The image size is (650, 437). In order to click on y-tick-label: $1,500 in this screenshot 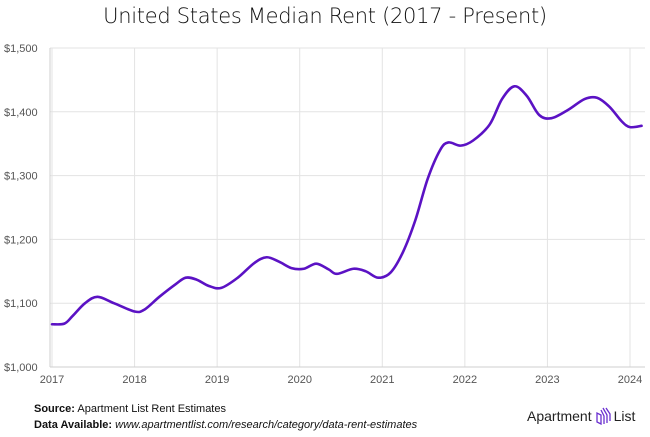, I will do `click(21, 49)`.